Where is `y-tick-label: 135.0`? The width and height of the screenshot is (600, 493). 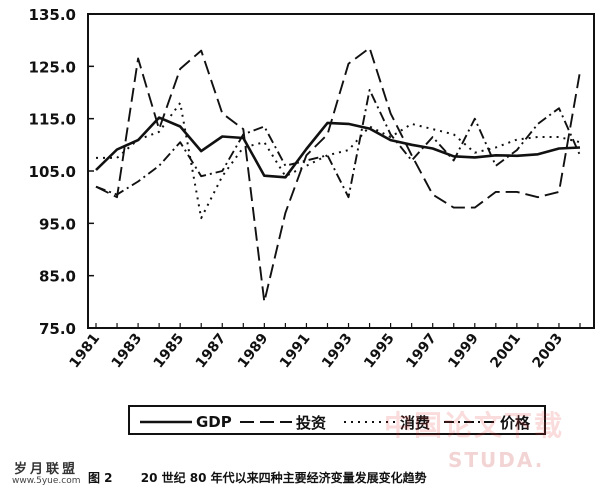 y-tick-label: 135.0 is located at coordinates (52, 15).